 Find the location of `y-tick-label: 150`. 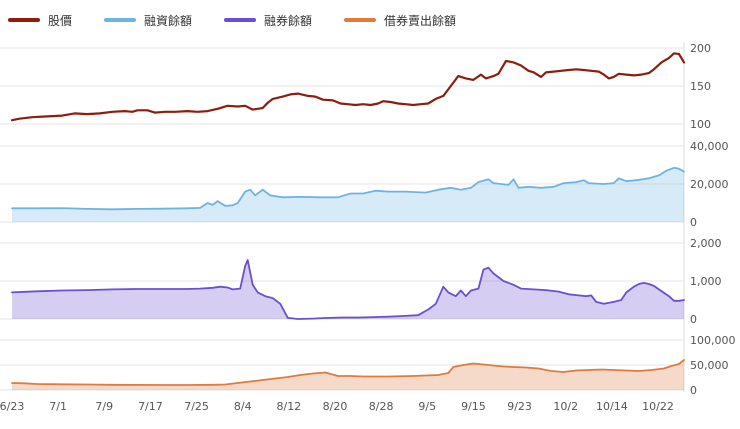

y-tick-label: 150 is located at coordinates (700, 86).